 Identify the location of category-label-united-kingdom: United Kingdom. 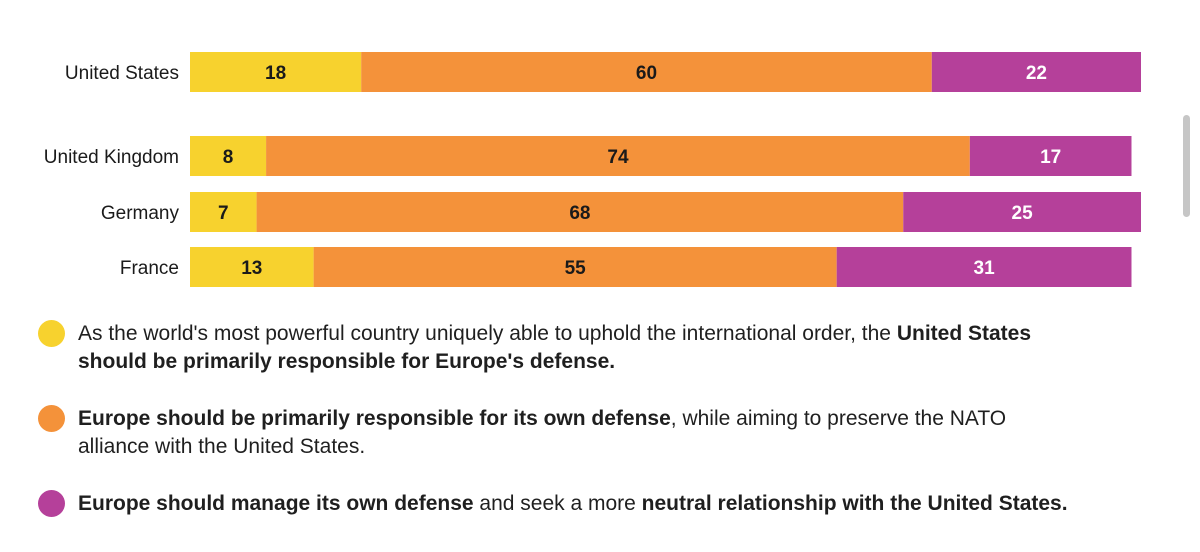
(111, 157).